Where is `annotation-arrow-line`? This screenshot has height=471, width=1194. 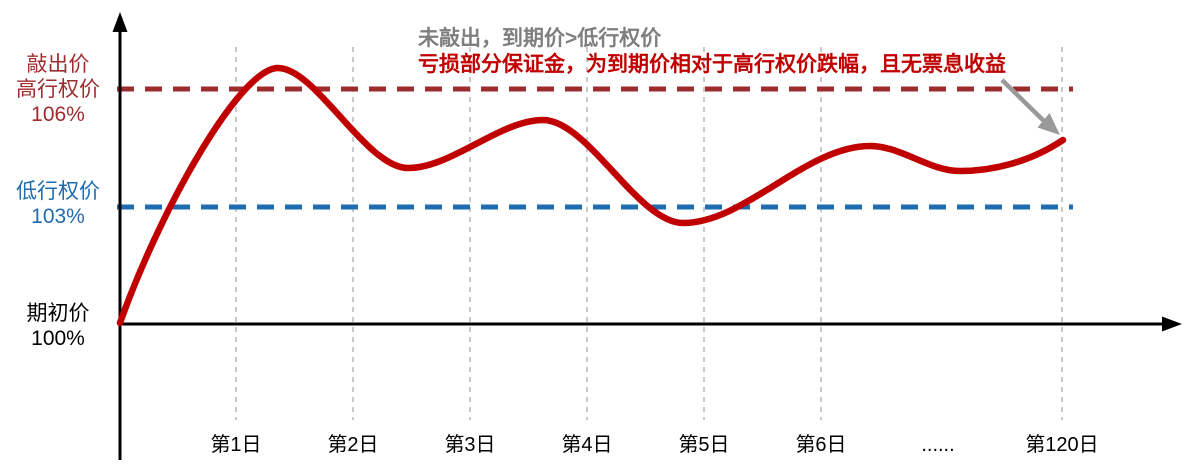
annotation-arrow-line is located at coordinates (1024, 101).